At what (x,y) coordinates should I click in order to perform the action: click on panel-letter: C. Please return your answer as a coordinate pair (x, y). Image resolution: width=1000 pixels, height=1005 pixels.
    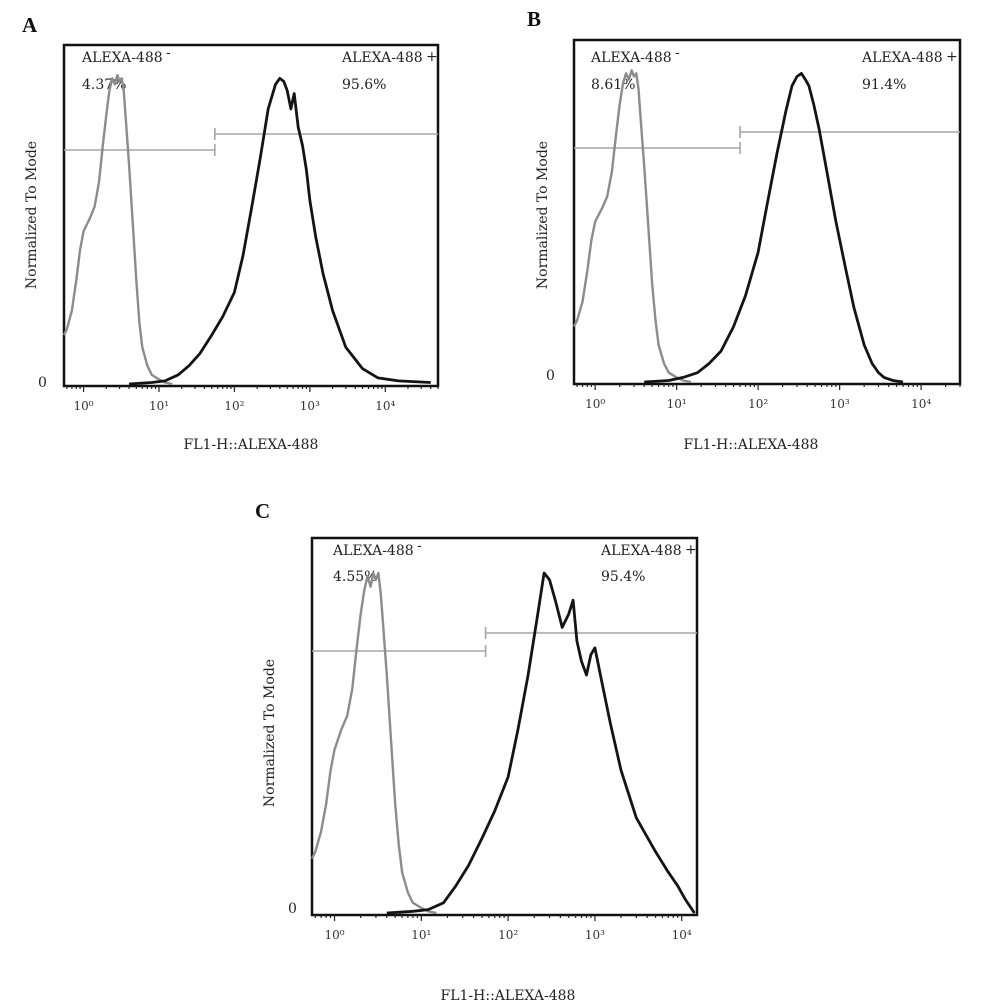
    Looking at the image, I should click on (262, 511).